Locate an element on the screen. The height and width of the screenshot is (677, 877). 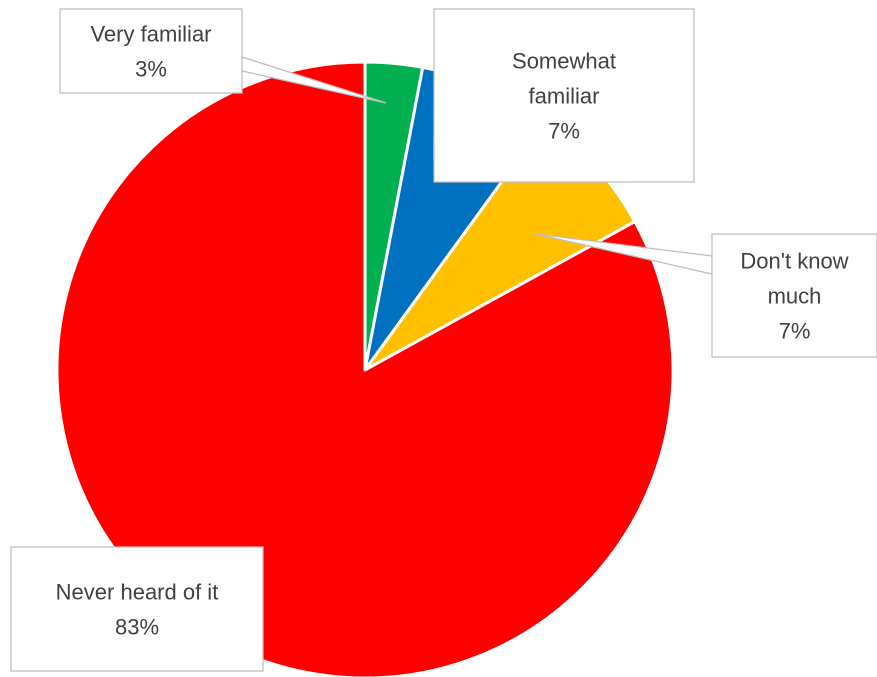
data-label-value: 3% is located at coordinates (151, 69).